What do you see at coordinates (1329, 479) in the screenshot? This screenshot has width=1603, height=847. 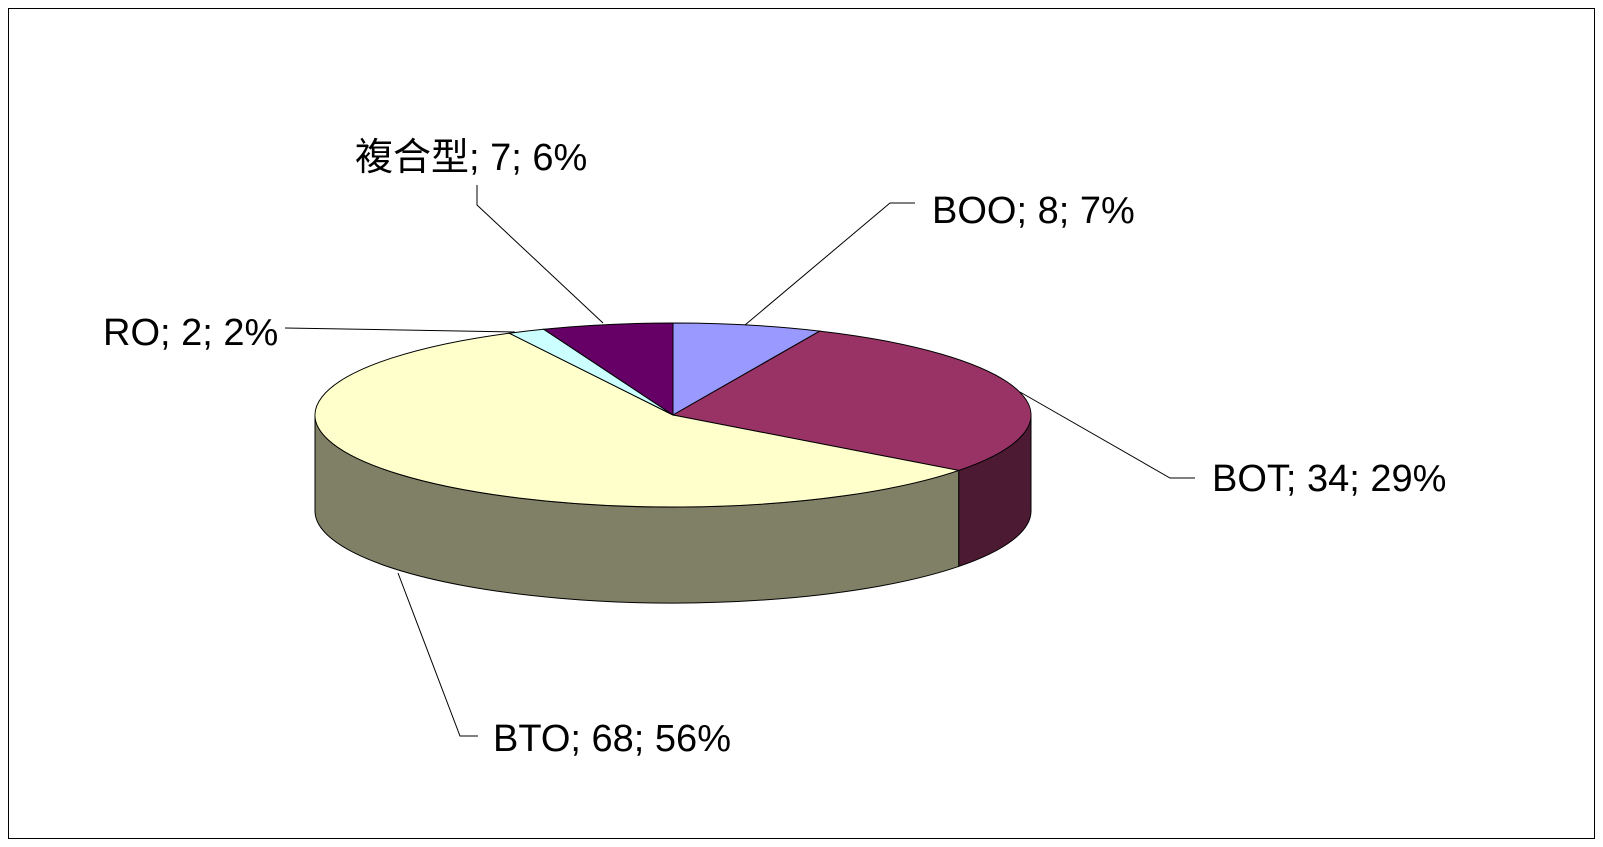 I see `data-label: BOT; 34; 29%` at bounding box center [1329, 479].